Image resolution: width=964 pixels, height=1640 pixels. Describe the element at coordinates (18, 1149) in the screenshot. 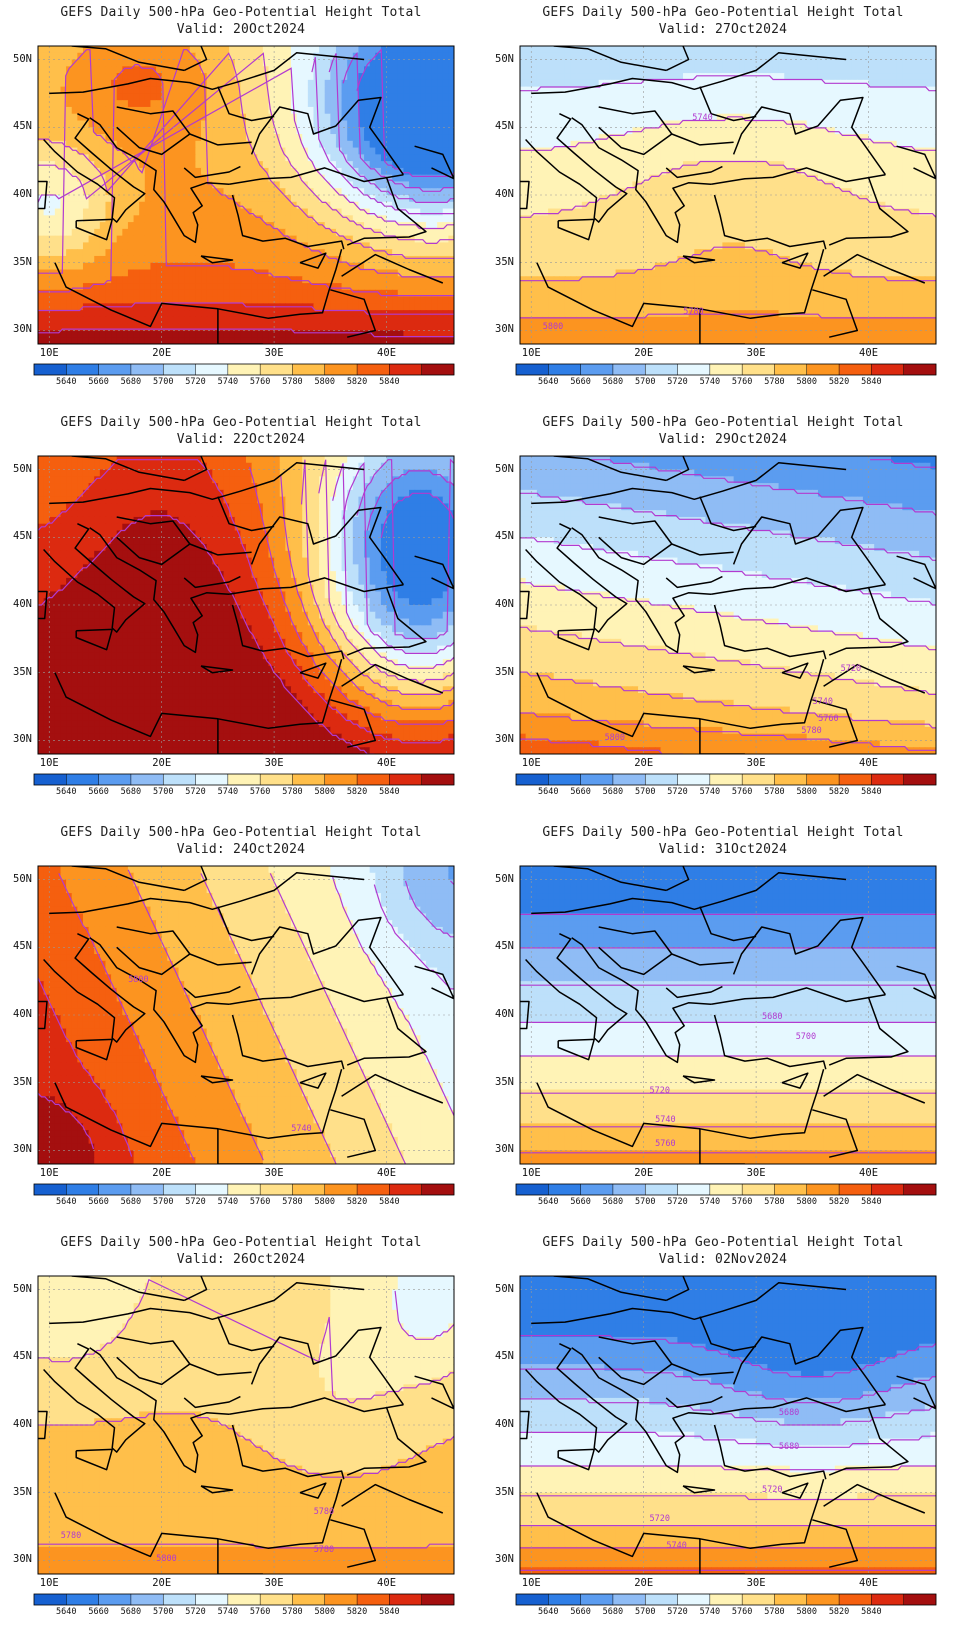

I see `lat-tick-label: 30N` at that location.